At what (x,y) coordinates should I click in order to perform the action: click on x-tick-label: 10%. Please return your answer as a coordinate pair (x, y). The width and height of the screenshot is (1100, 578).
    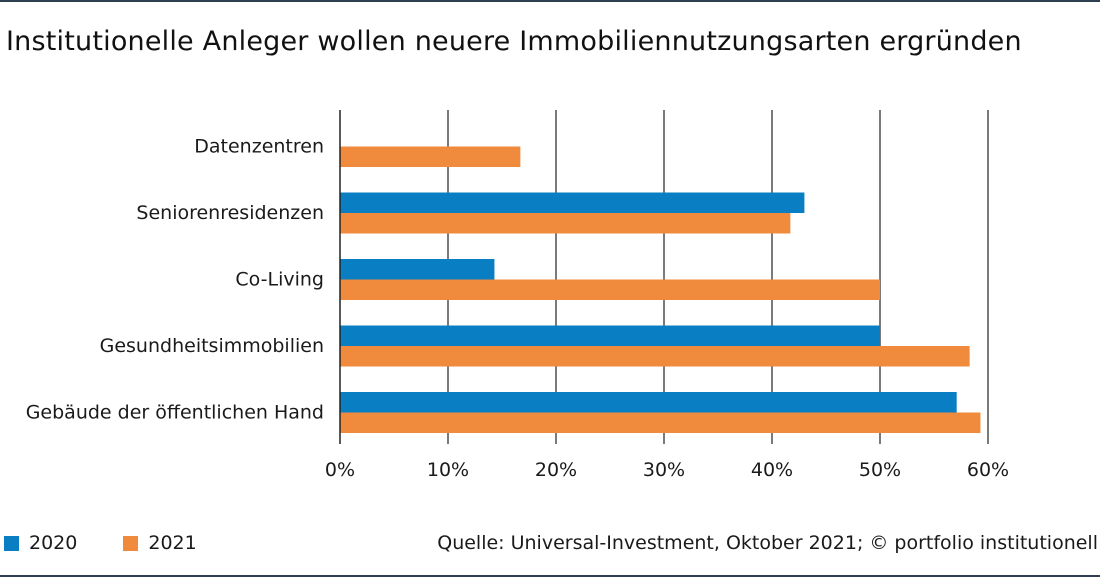
    Looking at the image, I should click on (448, 470).